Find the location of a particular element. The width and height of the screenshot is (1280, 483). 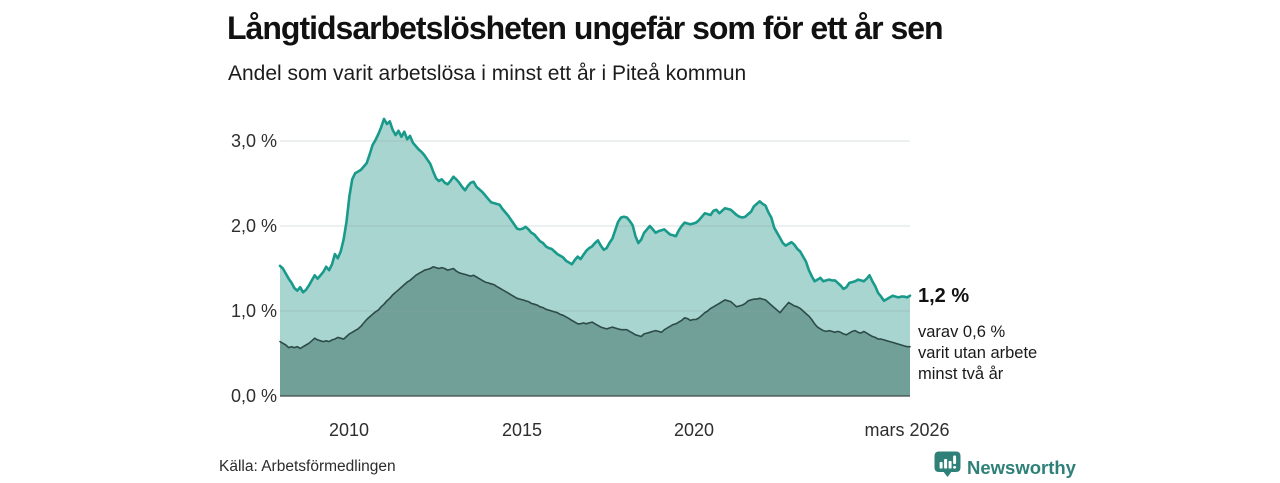

x-tick-label: 2010 is located at coordinates (349, 430).